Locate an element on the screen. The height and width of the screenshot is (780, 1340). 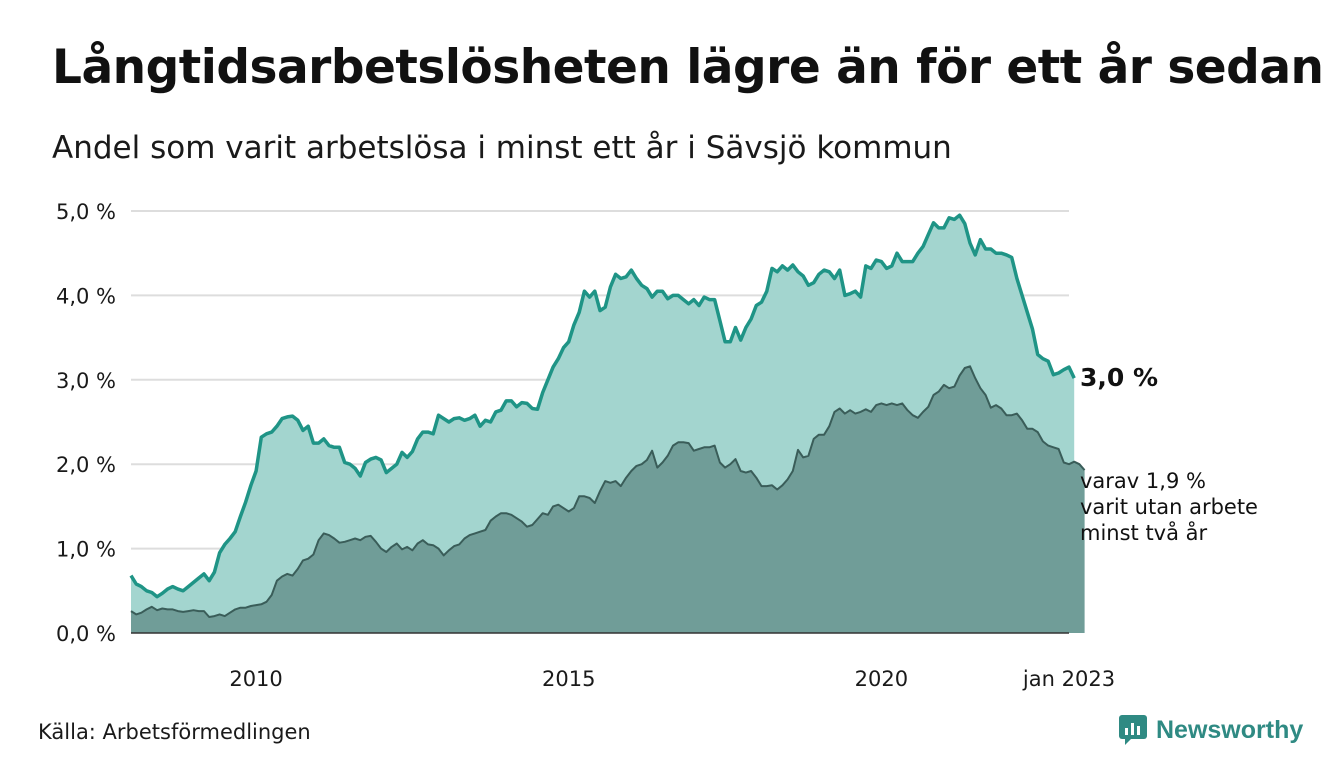
brand-logo: Newsworthy is located at coordinates (1210, 730).